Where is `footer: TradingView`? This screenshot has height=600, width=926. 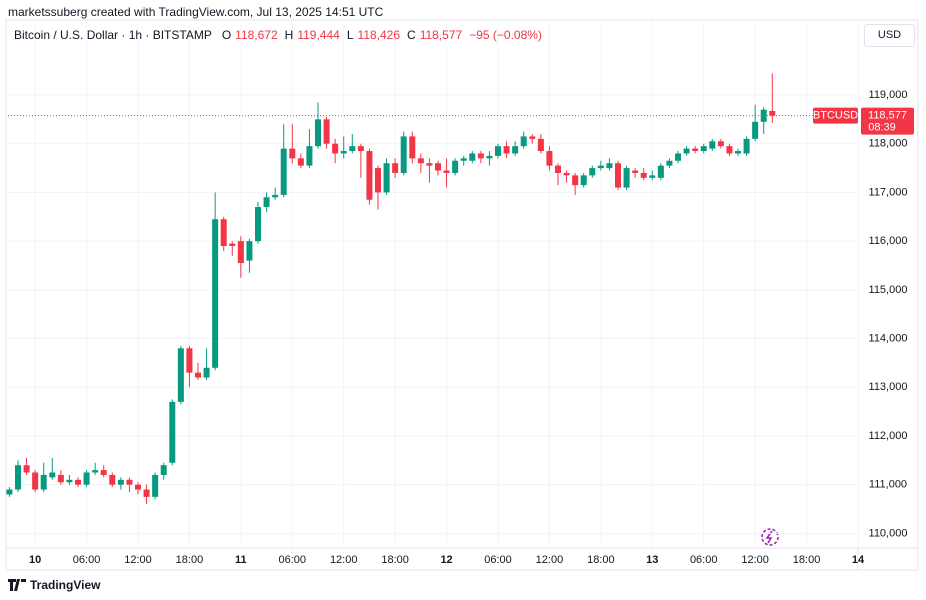 footer: TradingView is located at coordinates (54, 585).